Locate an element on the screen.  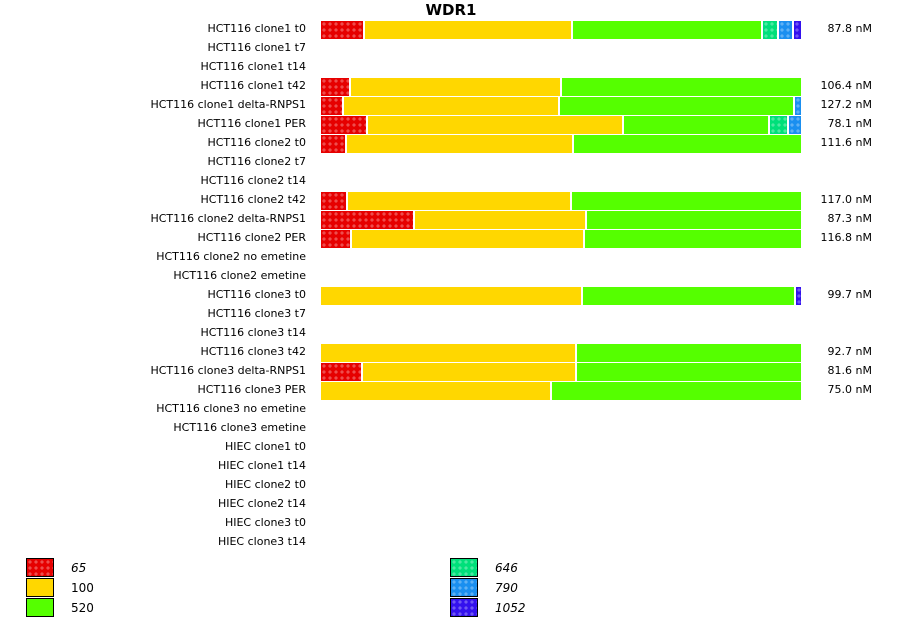
row-label: HCT116 clone3 t7 is located at coordinates (256, 313).